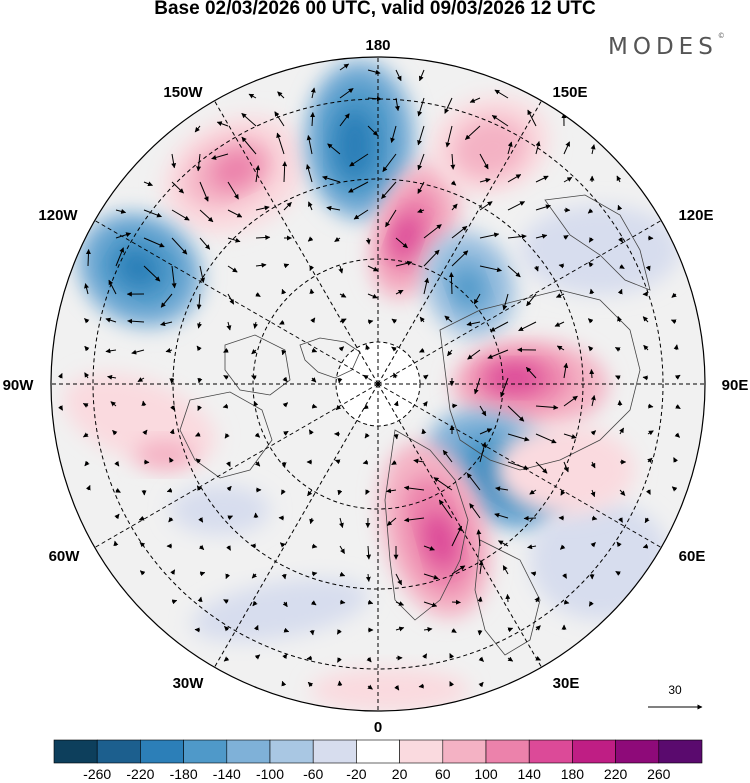 The height and width of the screenshot is (783, 750). I want to click on meridian-line, so click(296, 242).